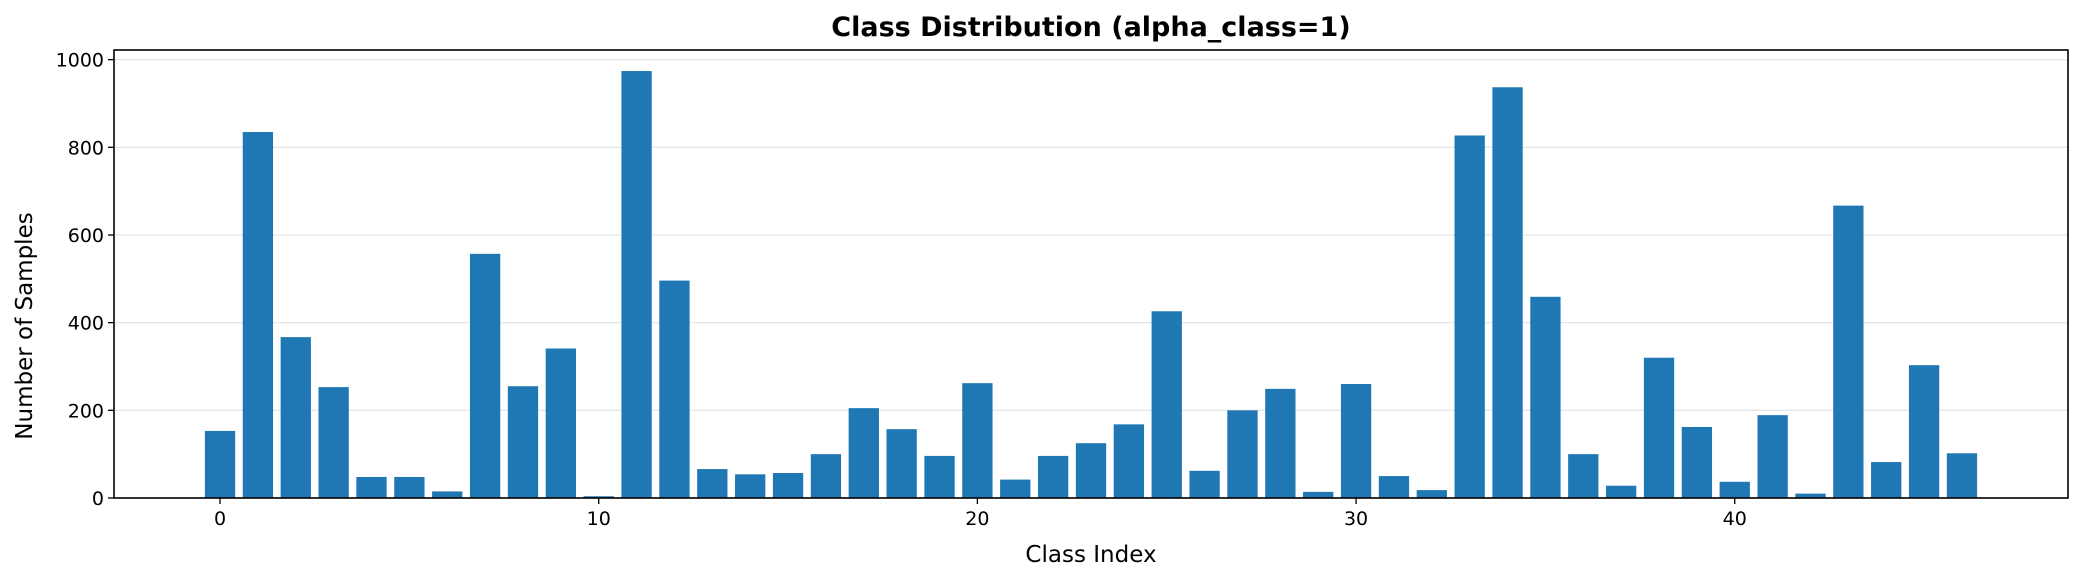 The image size is (2082, 580). Describe the element at coordinates (98, 499) in the screenshot. I see `y-tick-label: 0` at that location.